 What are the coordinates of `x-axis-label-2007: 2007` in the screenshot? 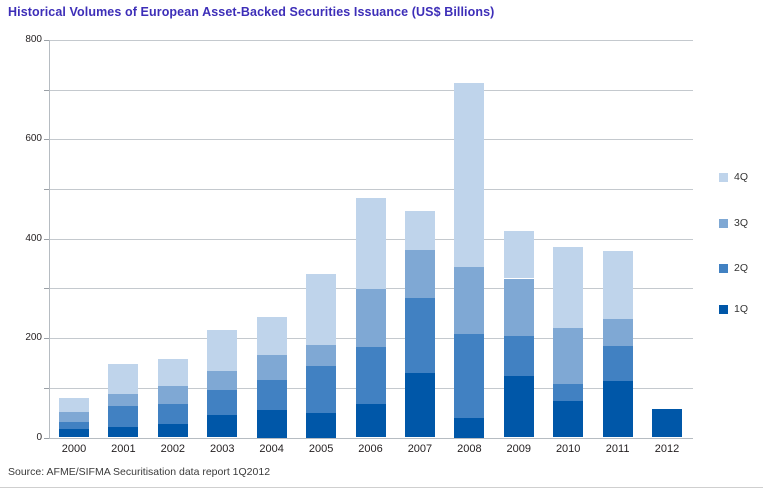 It's located at (420, 449).